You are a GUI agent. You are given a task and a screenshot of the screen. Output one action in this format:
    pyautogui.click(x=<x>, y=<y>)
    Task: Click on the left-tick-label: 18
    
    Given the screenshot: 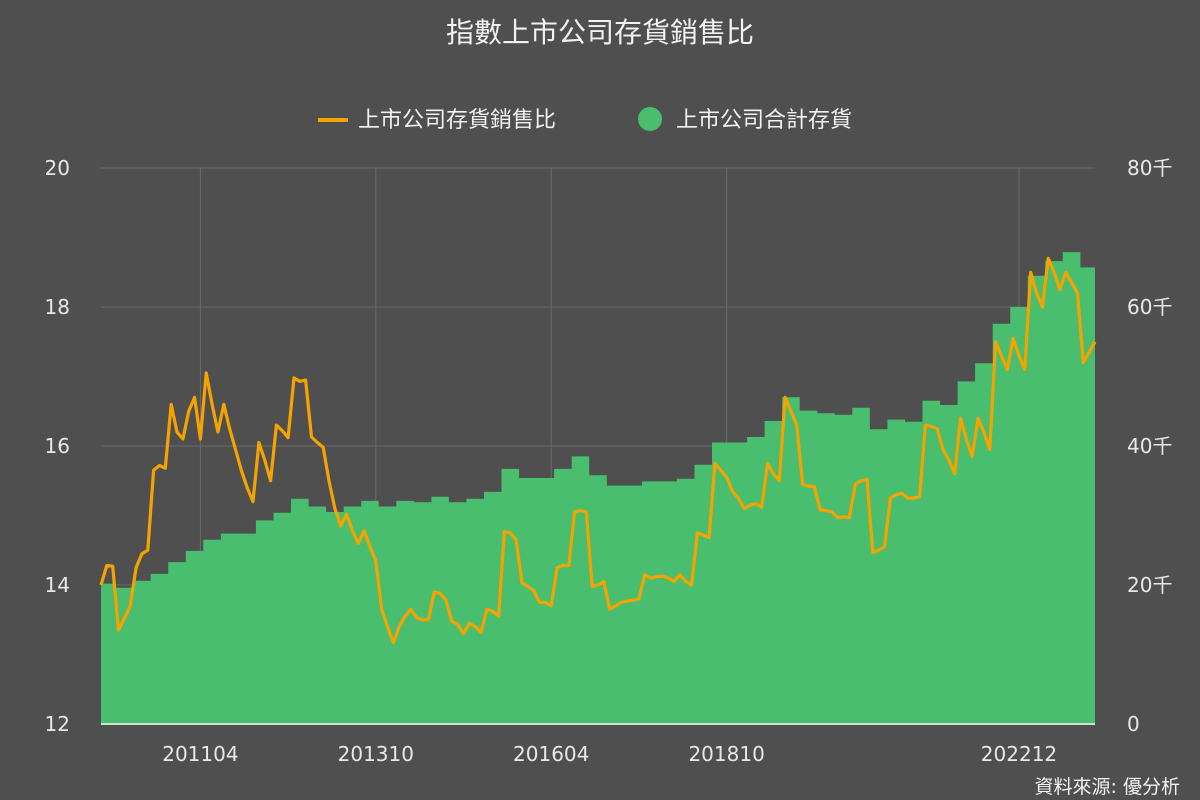 What is the action you would take?
    pyautogui.click(x=57, y=307)
    